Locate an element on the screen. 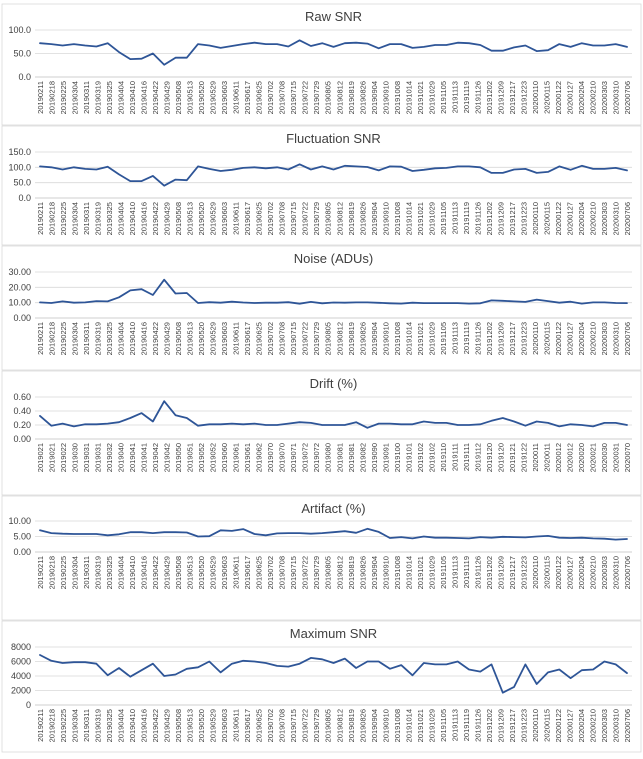 The image size is (643, 759). x-tick-label: 20190826 is located at coordinates (362, 218).